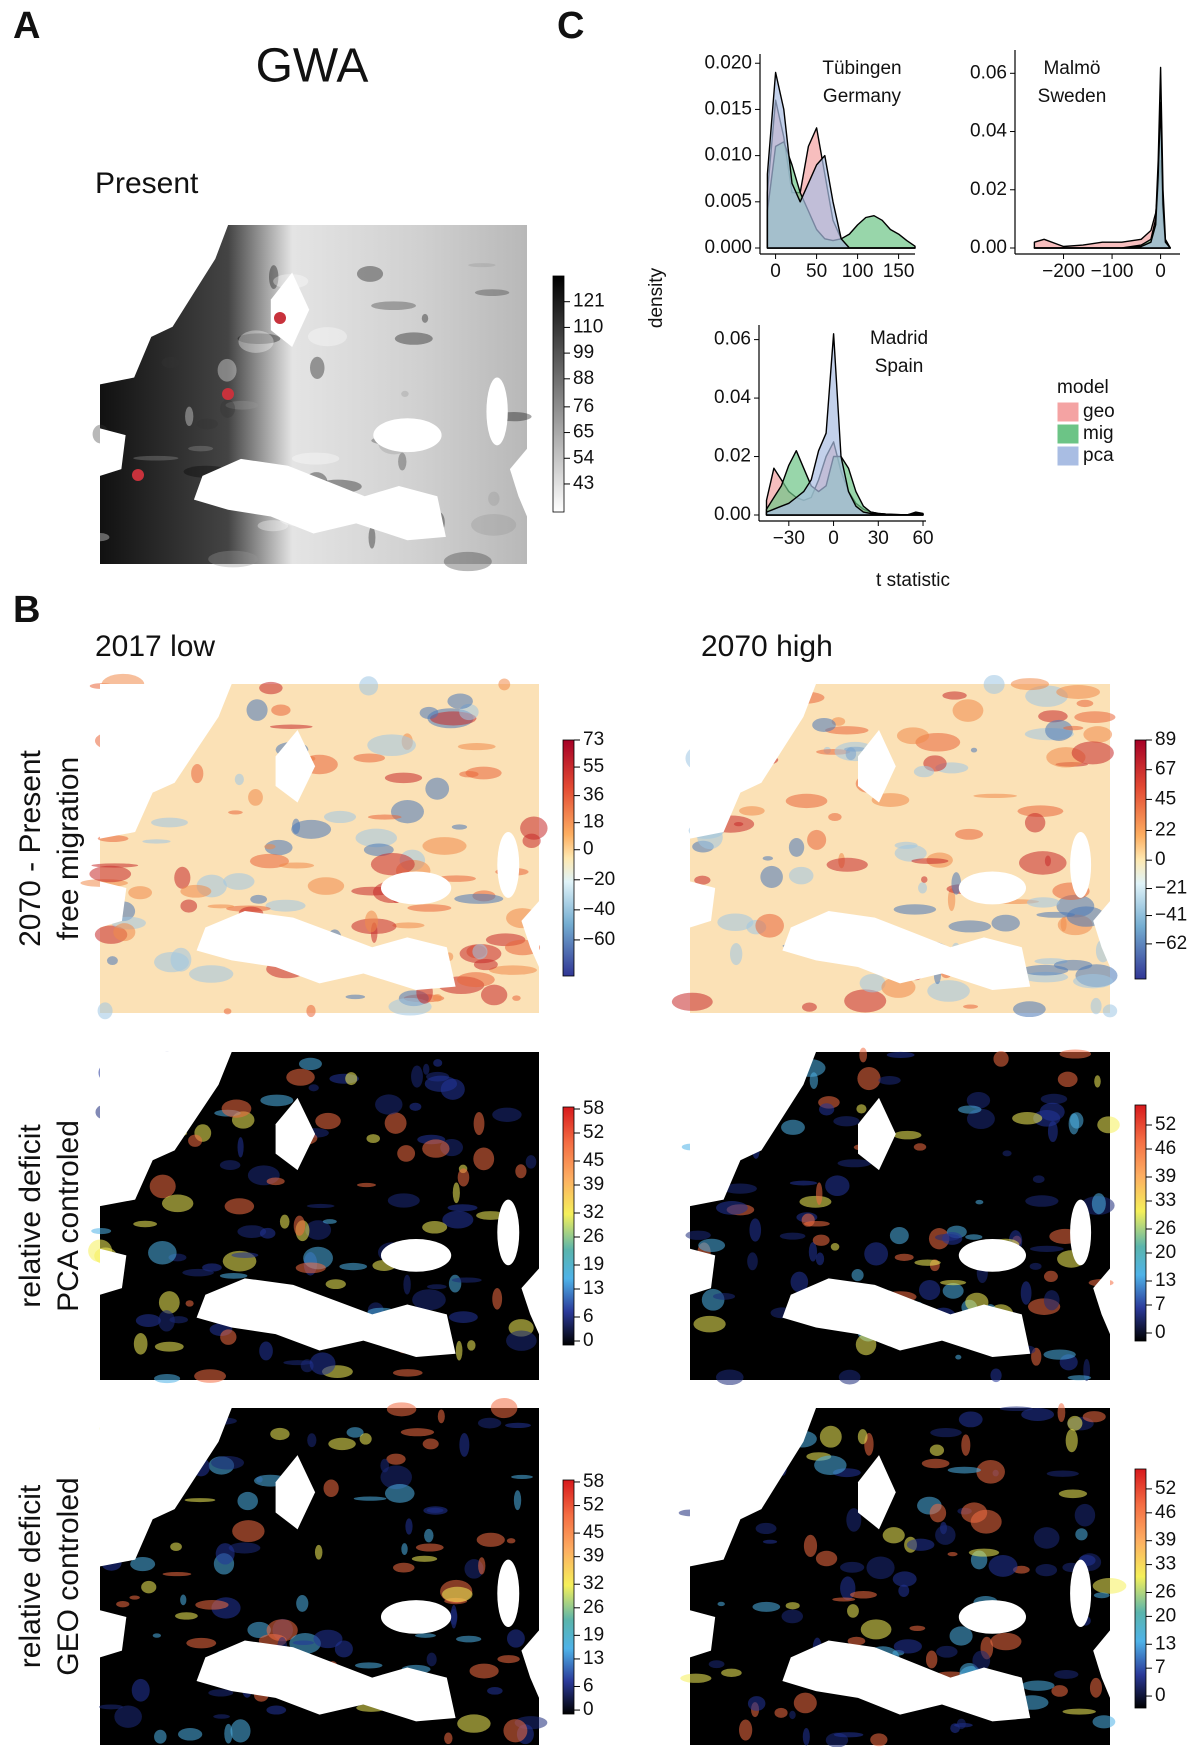  What do you see at coordinates (894, 846) in the screenshot?
I see `map` at bounding box center [894, 846].